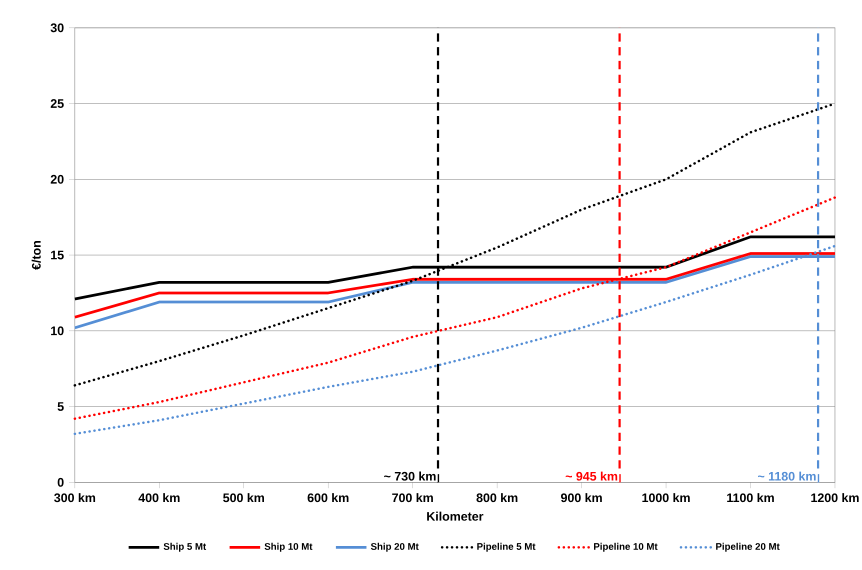  Describe the element at coordinates (412, 497) in the screenshot. I see `x-tick-label: 700 km` at that location.